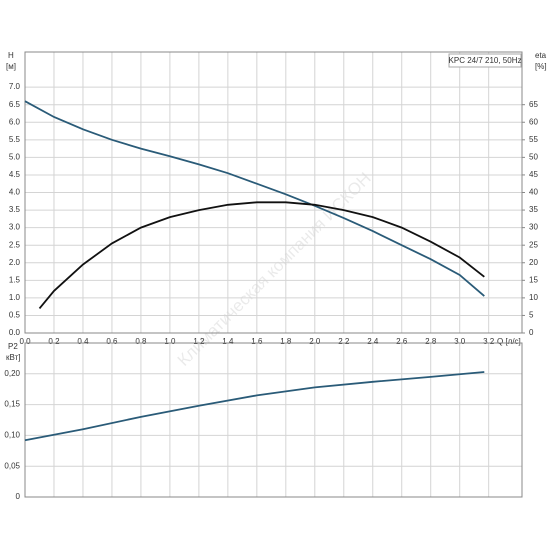 This screenshot has width=550, height=550. Describe the element at coordinates (12, 465) in the screenshot. I see `y-tick-label: 0,05` at that location.